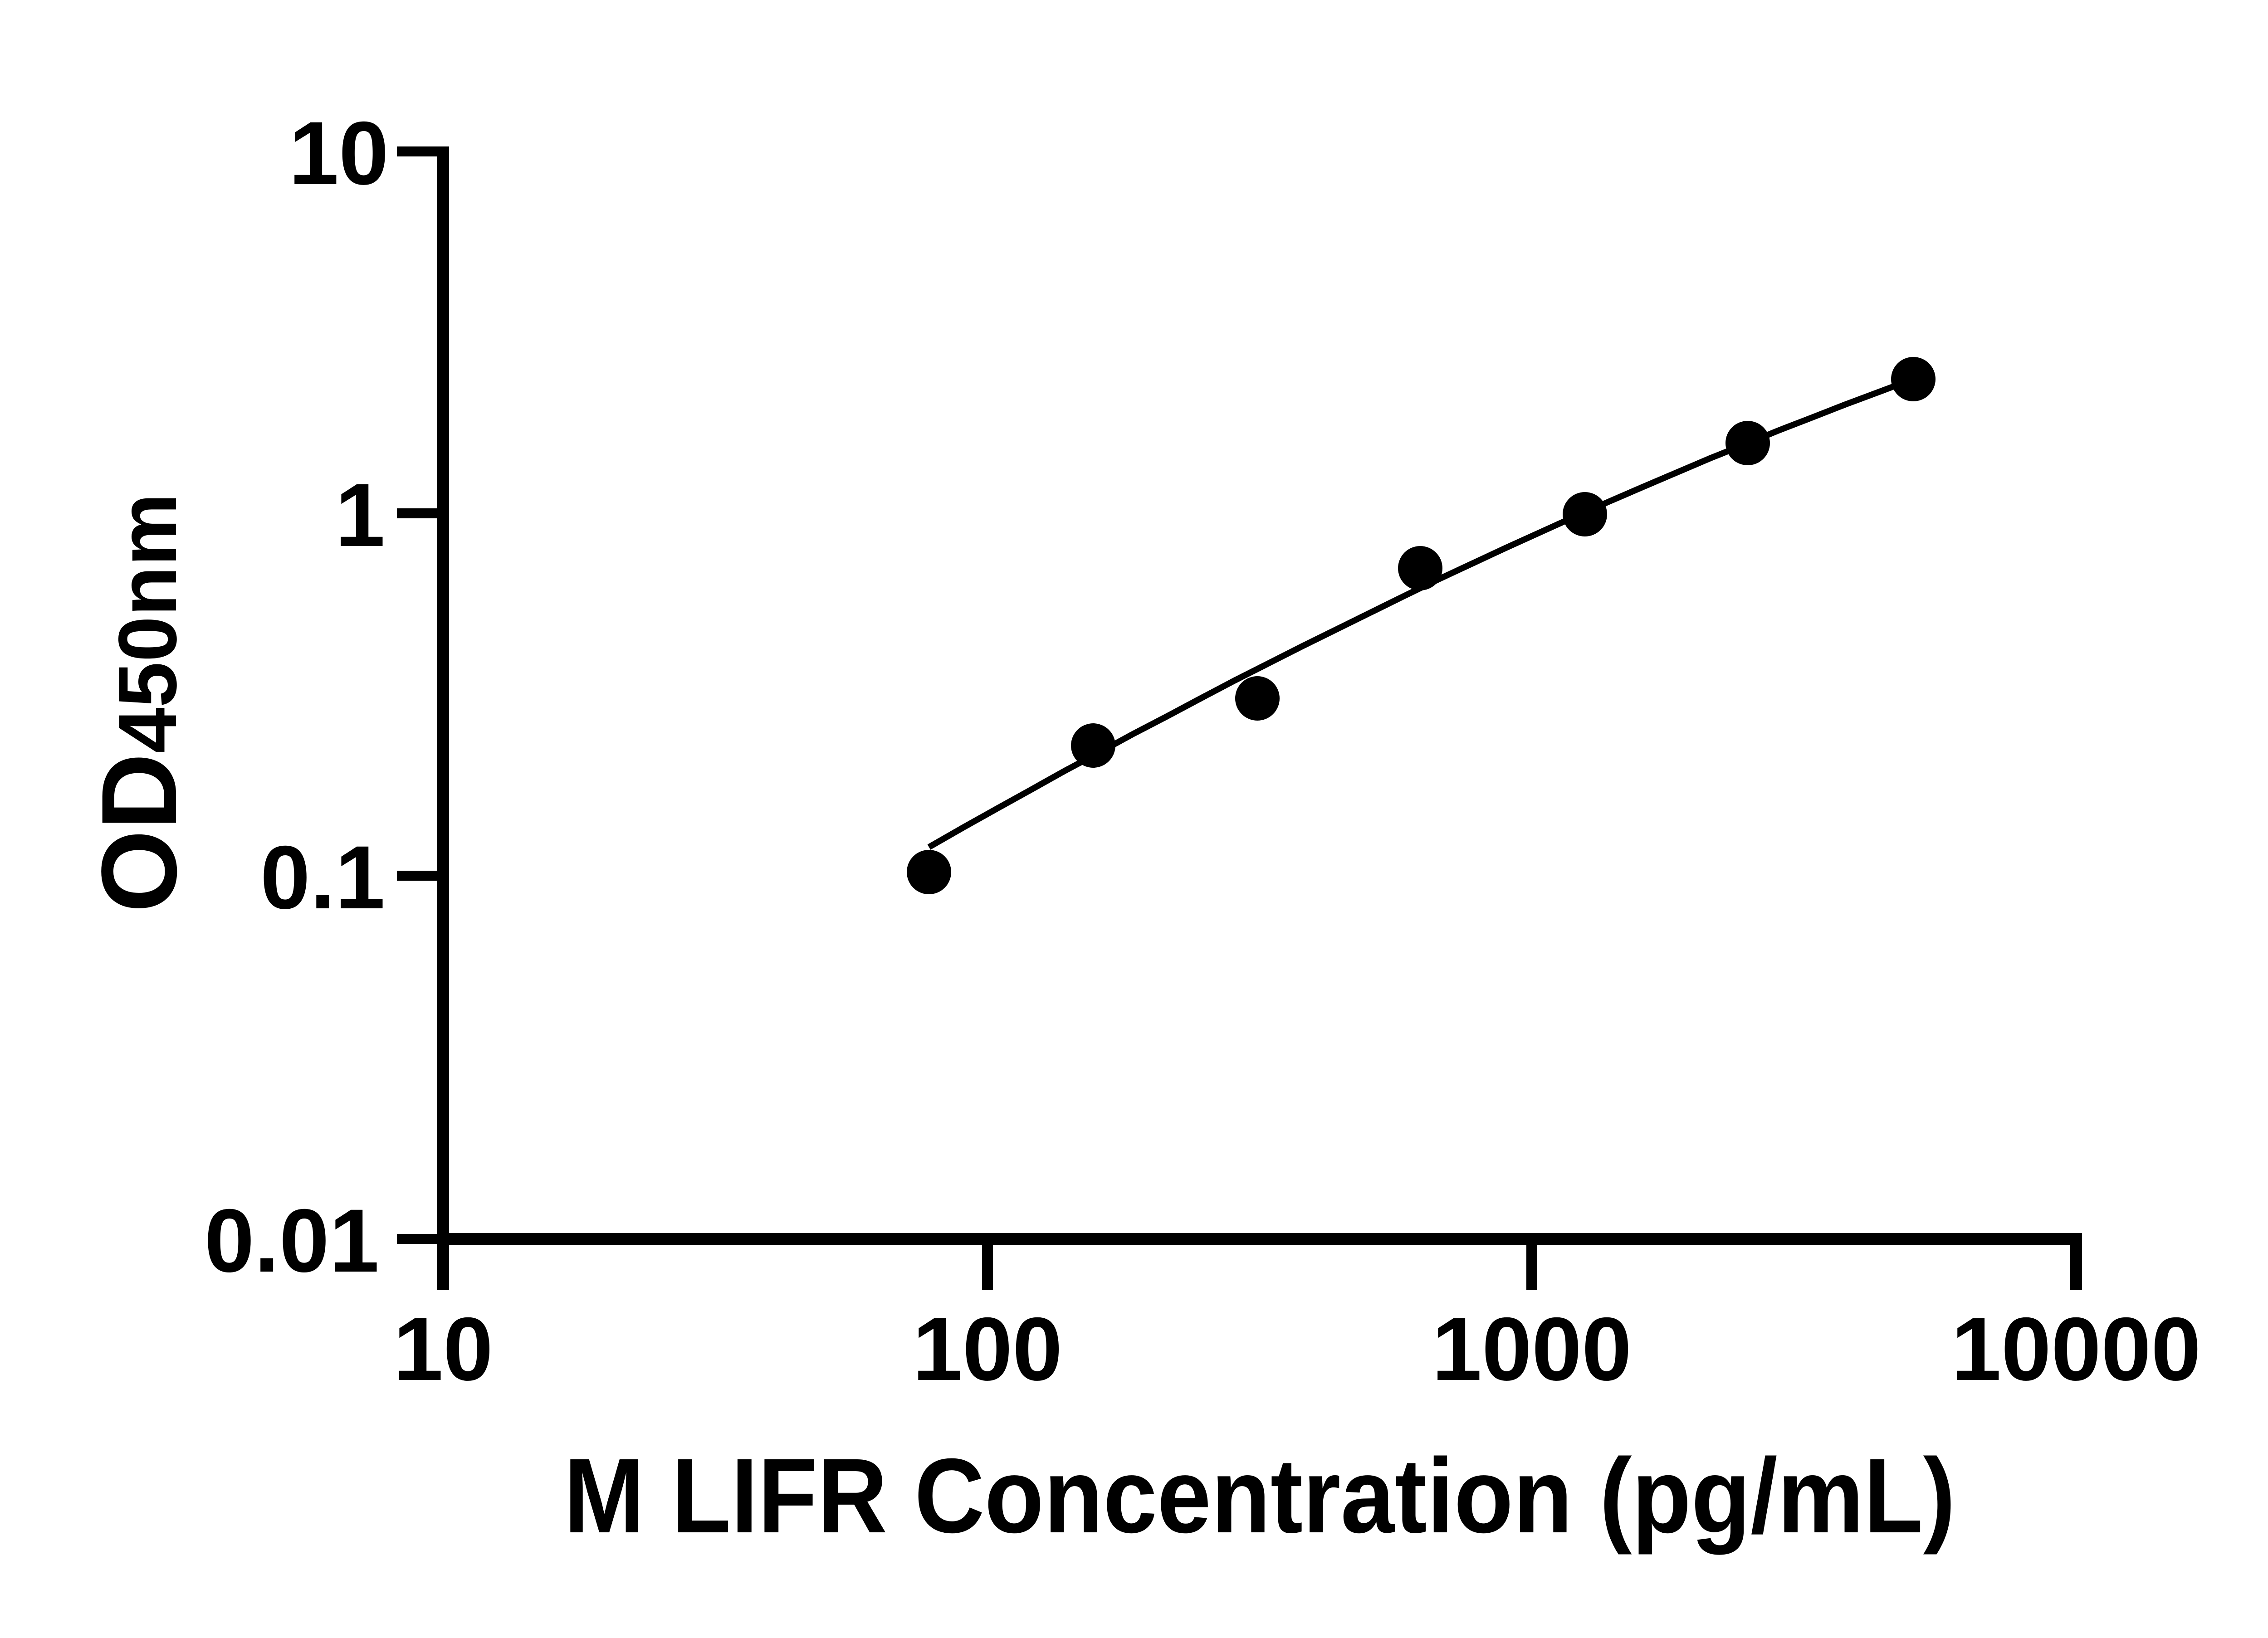 Image resolution: width=2268 pixels, height=1638 pixels. I want to click on svg-text: 1, so click(360, 515).